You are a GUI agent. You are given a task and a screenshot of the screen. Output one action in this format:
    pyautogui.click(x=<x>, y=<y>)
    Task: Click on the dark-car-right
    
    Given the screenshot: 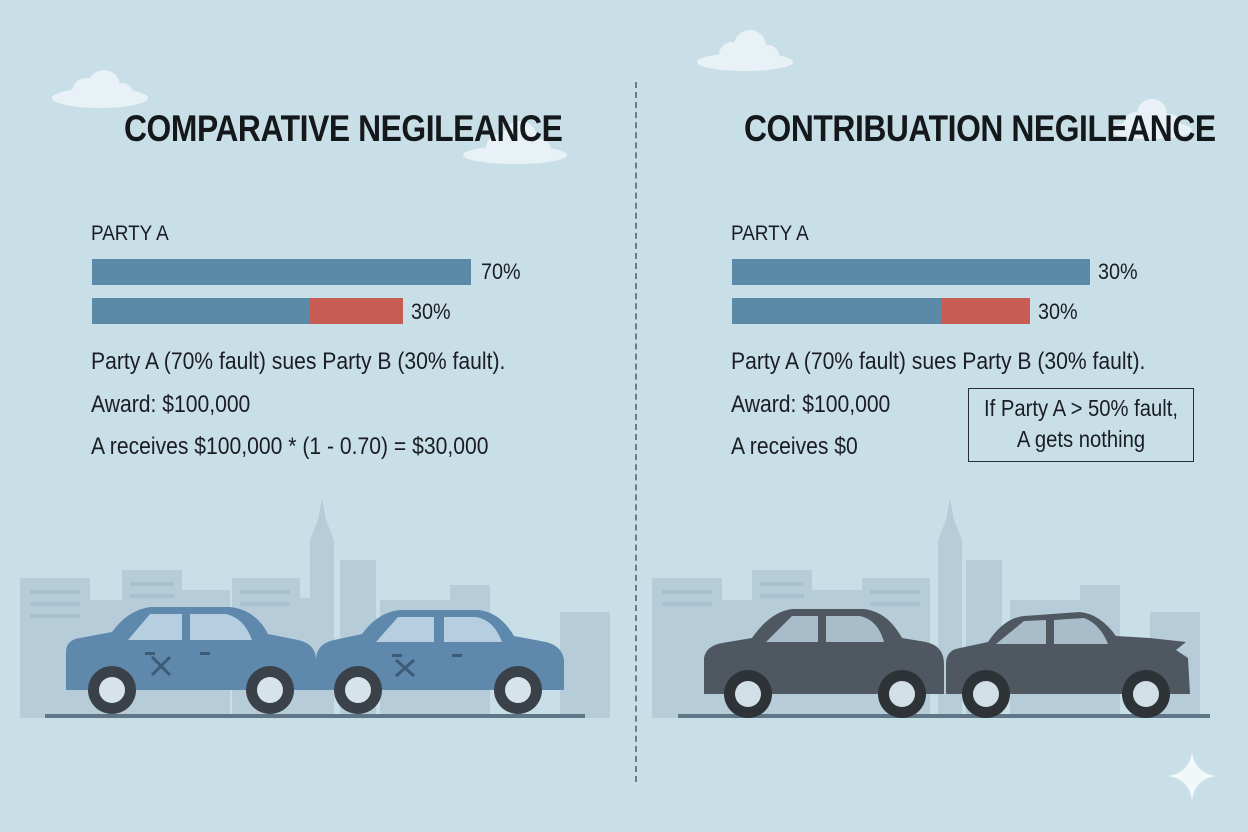 What is the action you would take?
    pyautogui.click(x=1068, y=665)
    